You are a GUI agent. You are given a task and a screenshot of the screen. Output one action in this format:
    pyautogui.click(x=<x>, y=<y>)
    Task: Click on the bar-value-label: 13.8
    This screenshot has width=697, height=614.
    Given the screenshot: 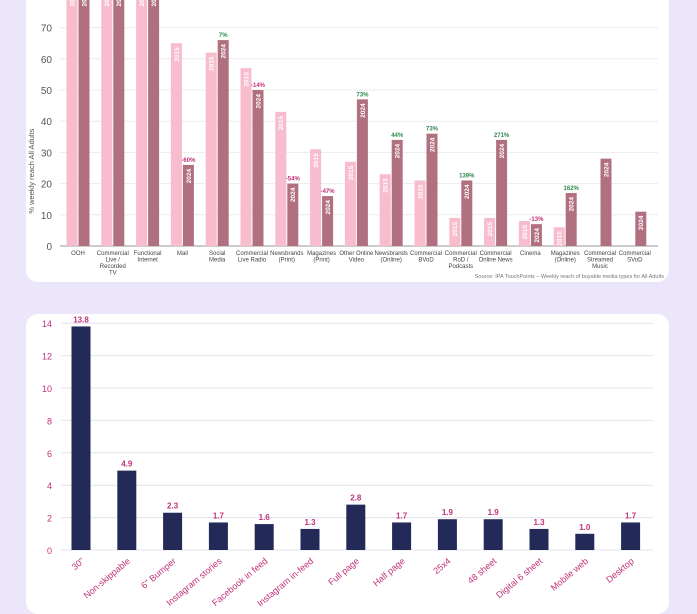 What is the action you would take?
    pyautogui.click(x=81, y=319)
    